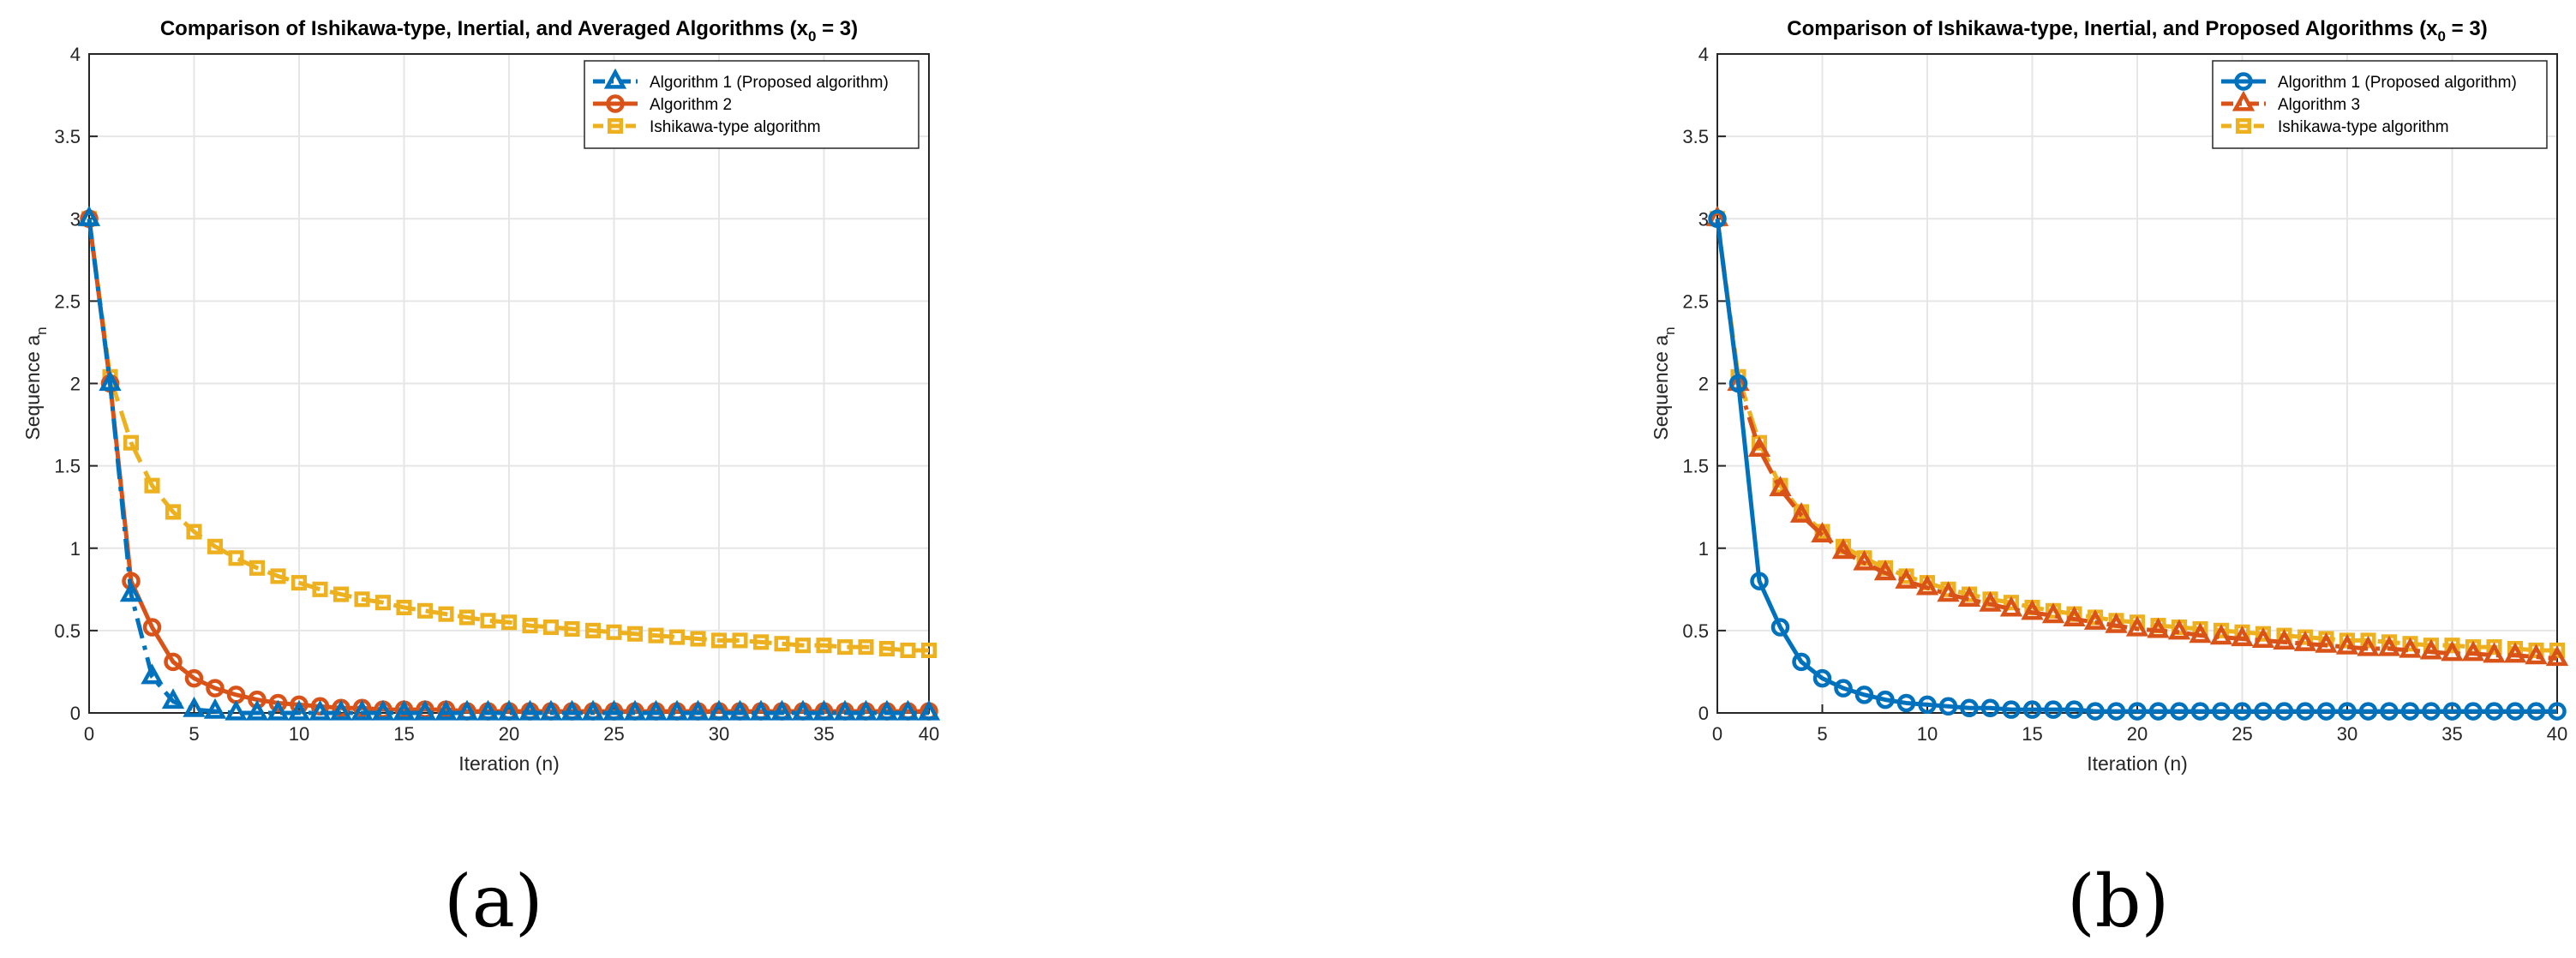 The image size is (2576, 958). I want to click on y-tick-label: 4, so click(75, 54).